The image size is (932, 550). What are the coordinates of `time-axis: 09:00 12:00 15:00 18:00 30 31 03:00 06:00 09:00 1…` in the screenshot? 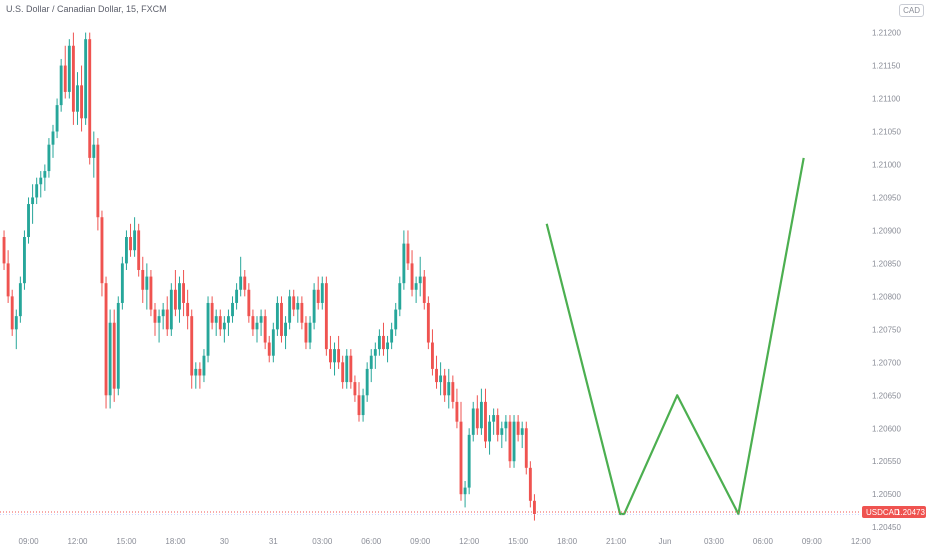 It's located at (445, 541).